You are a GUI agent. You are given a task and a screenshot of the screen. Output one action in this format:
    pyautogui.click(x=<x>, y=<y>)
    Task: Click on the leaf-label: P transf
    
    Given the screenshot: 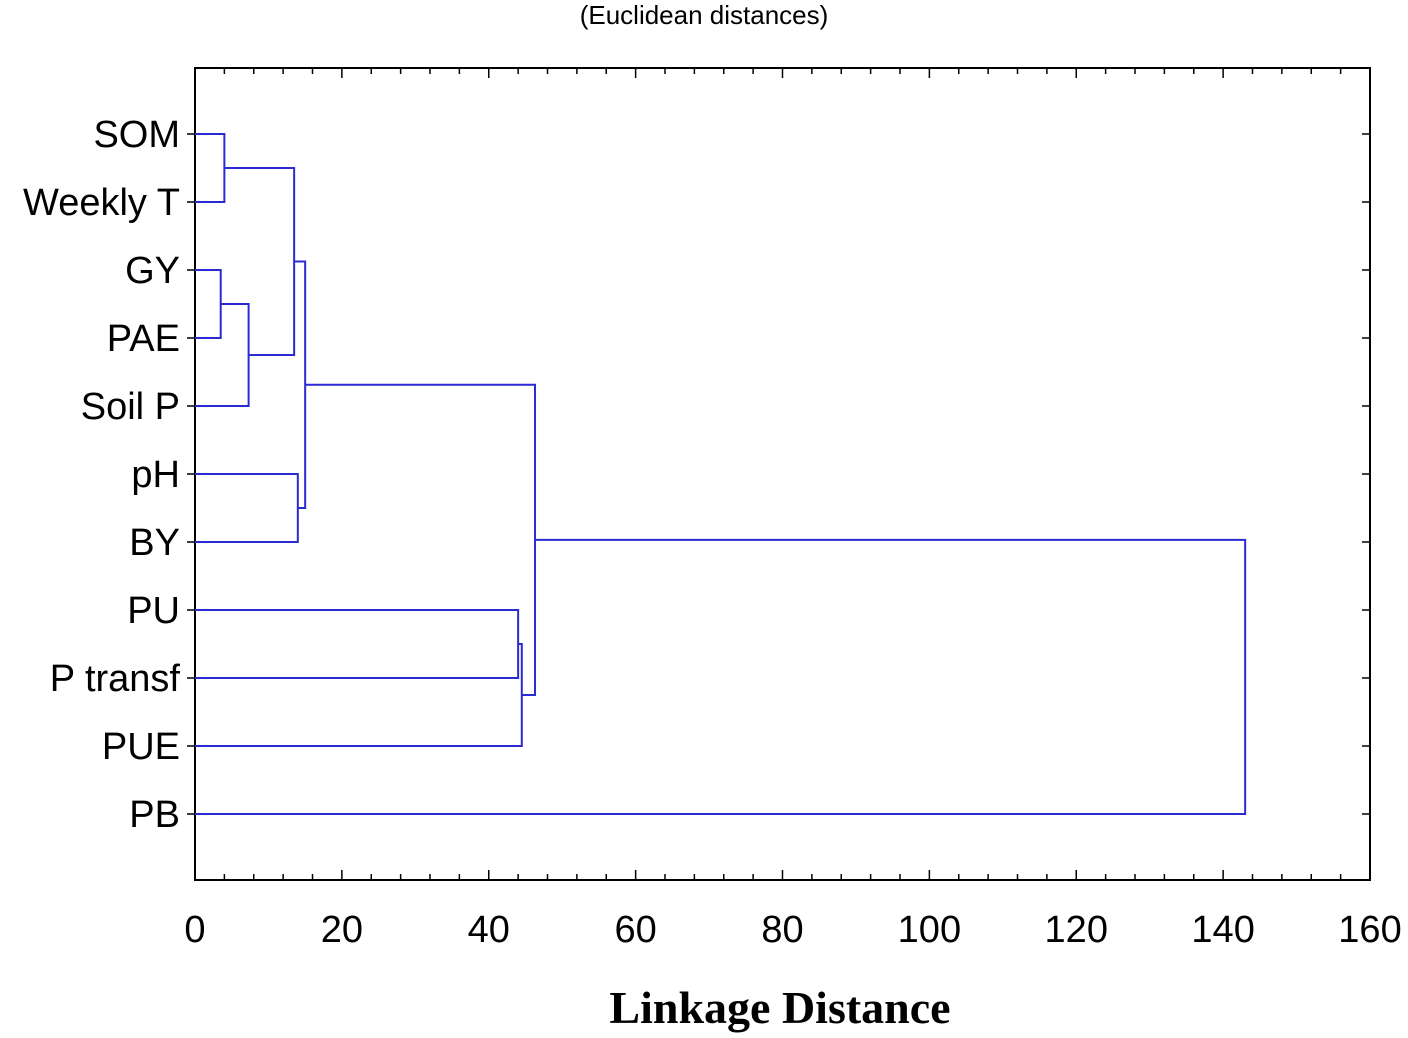 What is the action you would take?
    pyautogui.click(x=115, y=679)
    